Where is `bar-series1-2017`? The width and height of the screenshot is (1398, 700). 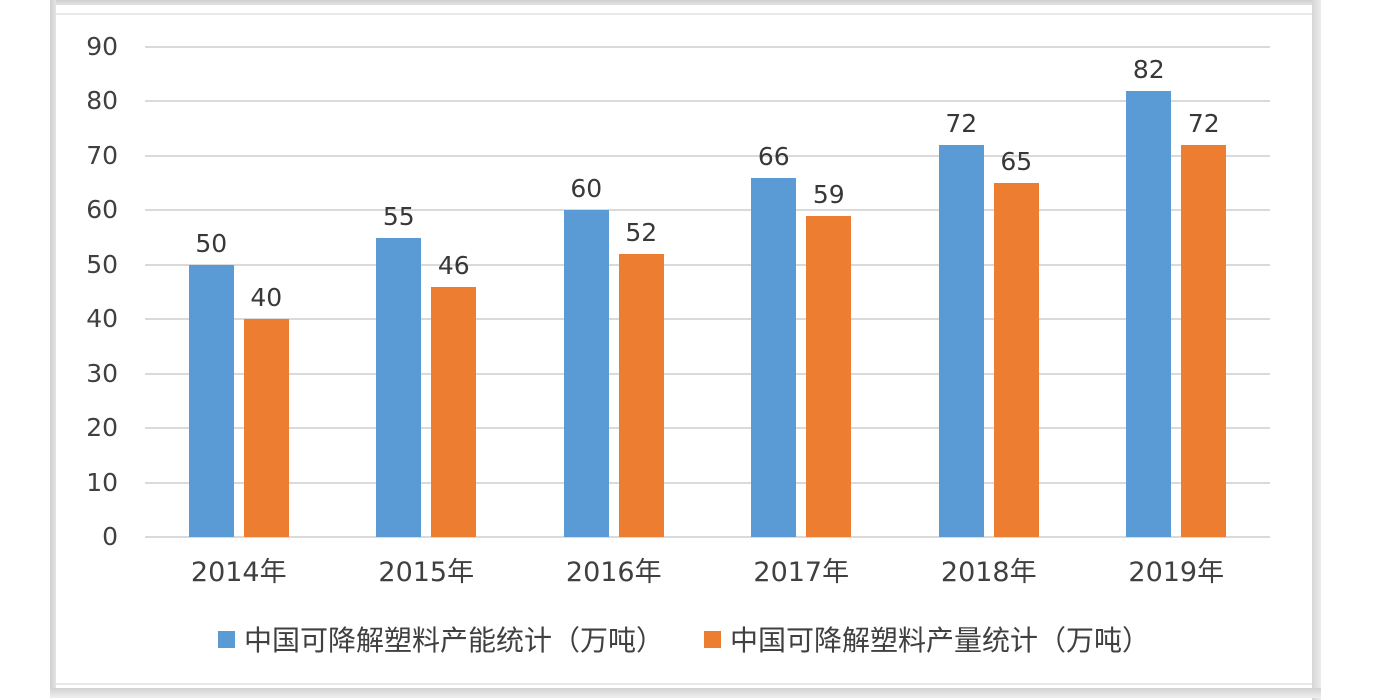 bar-series1-2017 is located at coordinates (774, 357).